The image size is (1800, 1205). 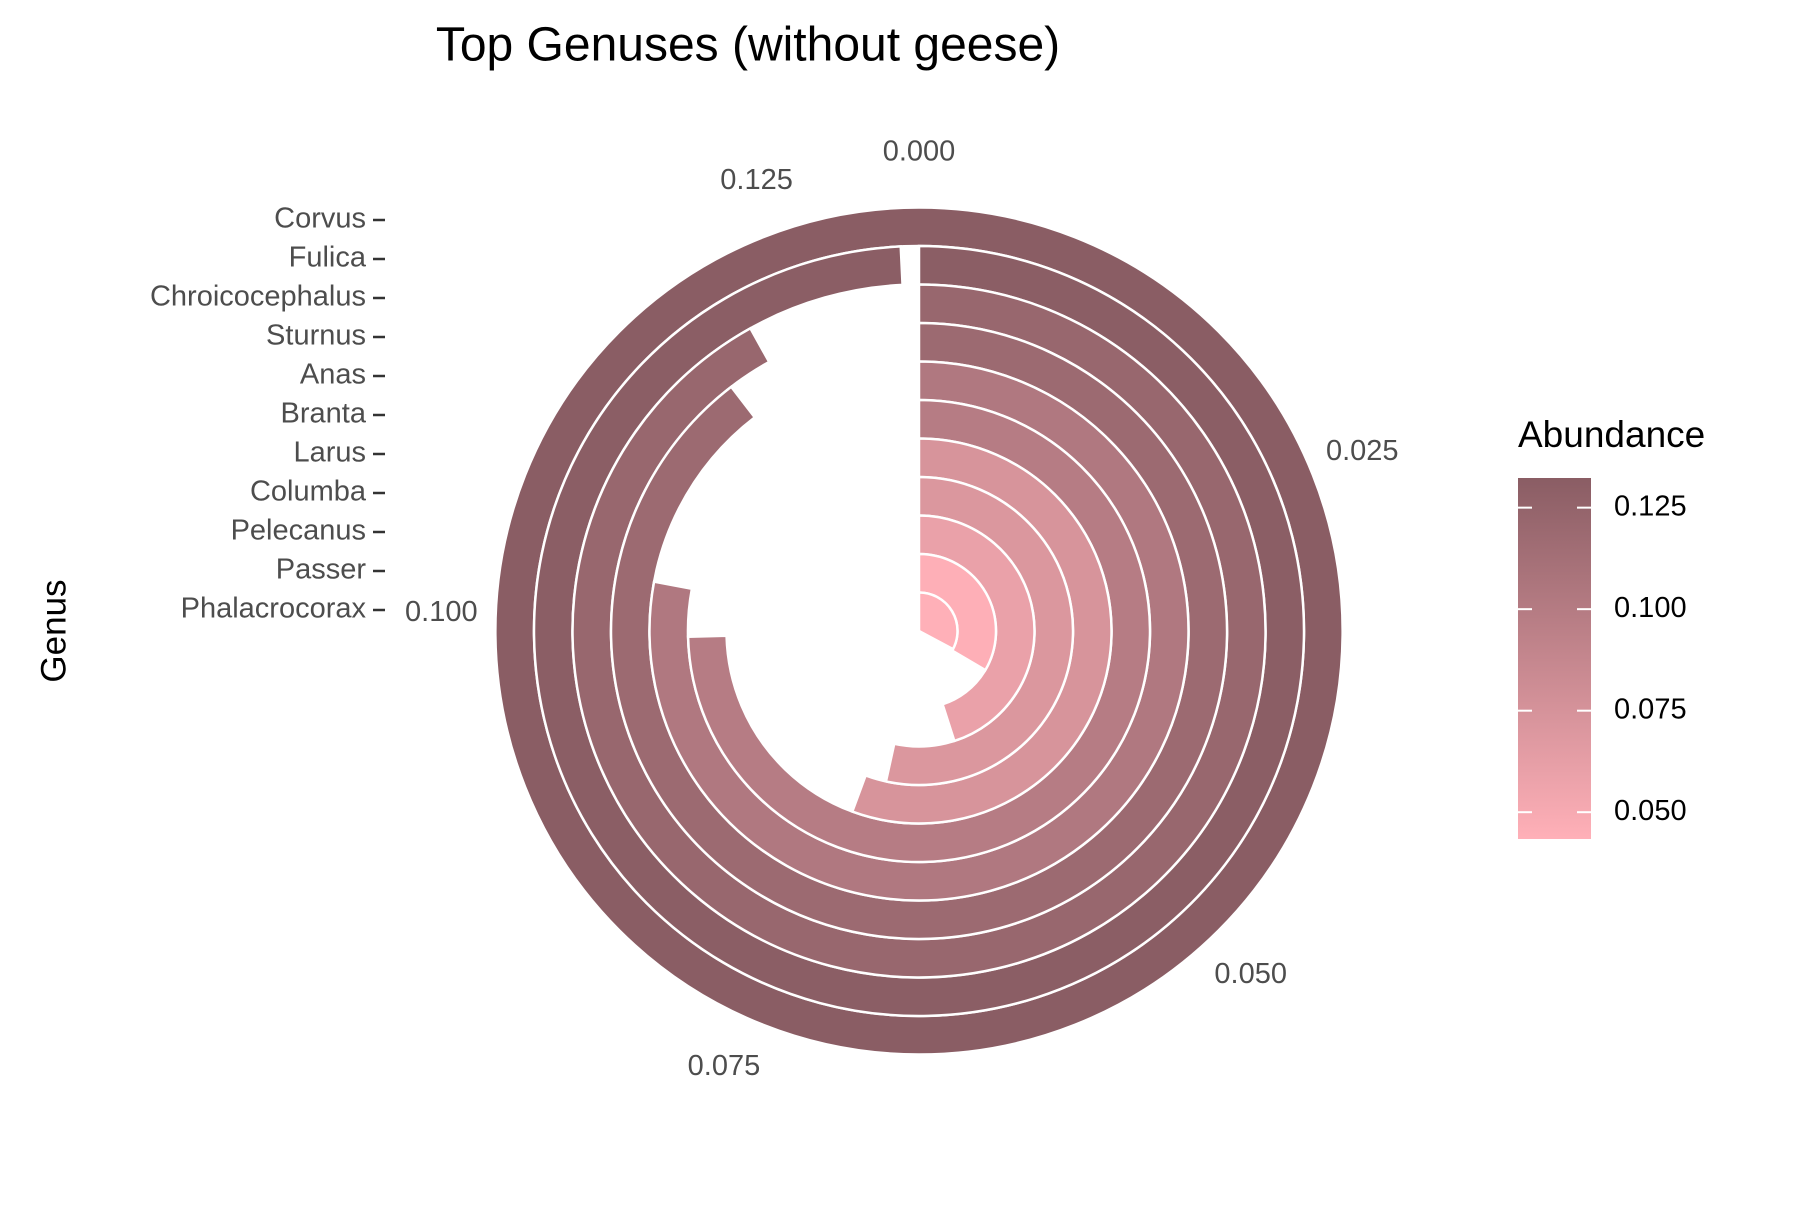 What do you see at coordinates (1650, 811) in the screenshot?
I see `legend-tick-label: 0.050` at bounding box center [1650, 811].